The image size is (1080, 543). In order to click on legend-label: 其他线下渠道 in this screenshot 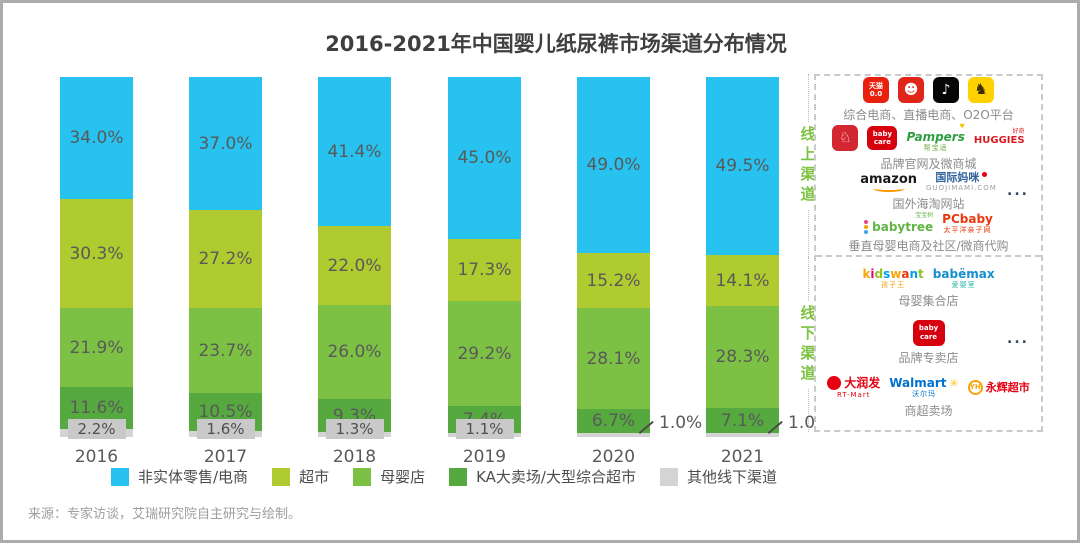, I will do `click(731, 477)`.